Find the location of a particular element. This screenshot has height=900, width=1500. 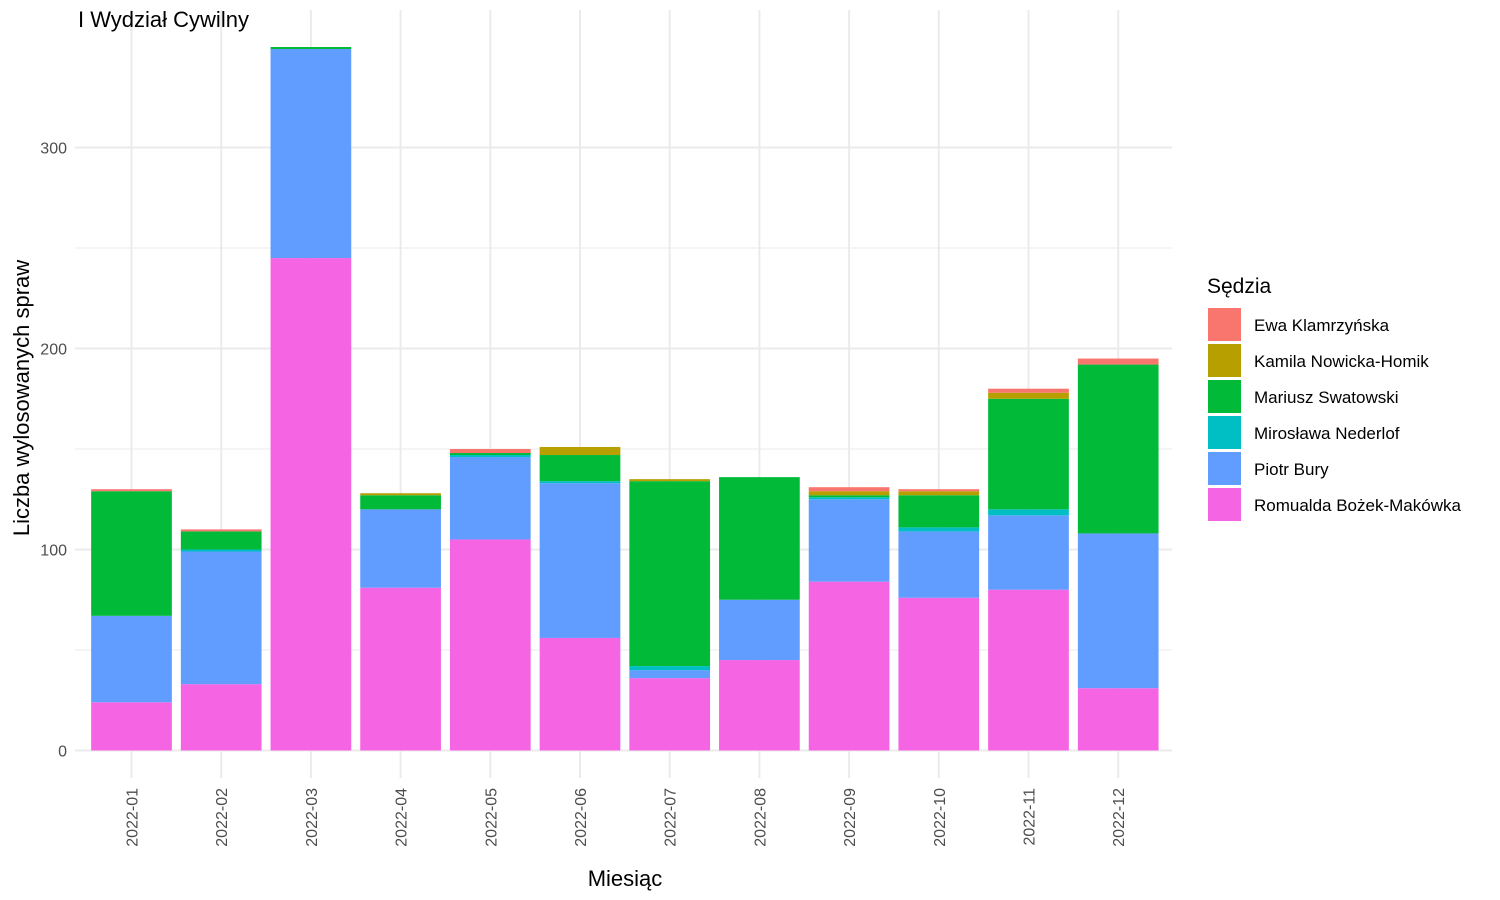

x-tick-label: 2022-12 is located at coordinates (1119, 817).